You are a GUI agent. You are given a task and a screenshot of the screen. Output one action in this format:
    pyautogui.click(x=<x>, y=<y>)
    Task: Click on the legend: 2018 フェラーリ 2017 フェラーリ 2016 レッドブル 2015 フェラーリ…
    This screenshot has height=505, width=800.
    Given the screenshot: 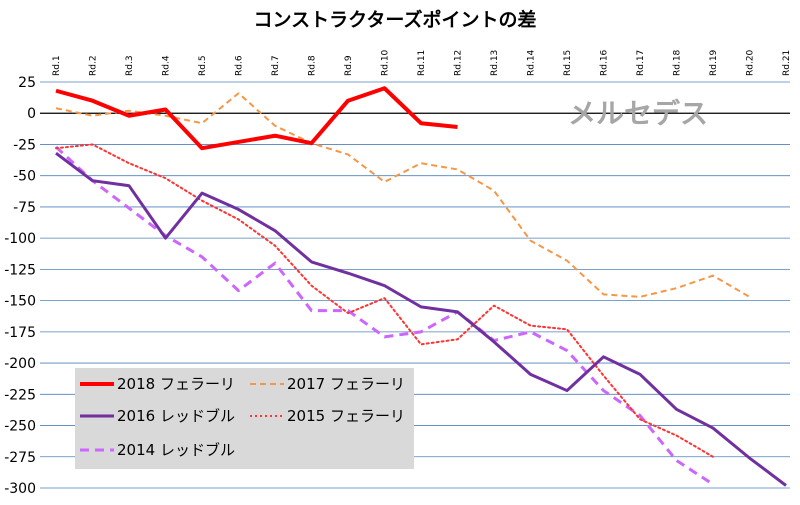 What is the action you would take?
    pyautogui.click(x=244, y=418)
    